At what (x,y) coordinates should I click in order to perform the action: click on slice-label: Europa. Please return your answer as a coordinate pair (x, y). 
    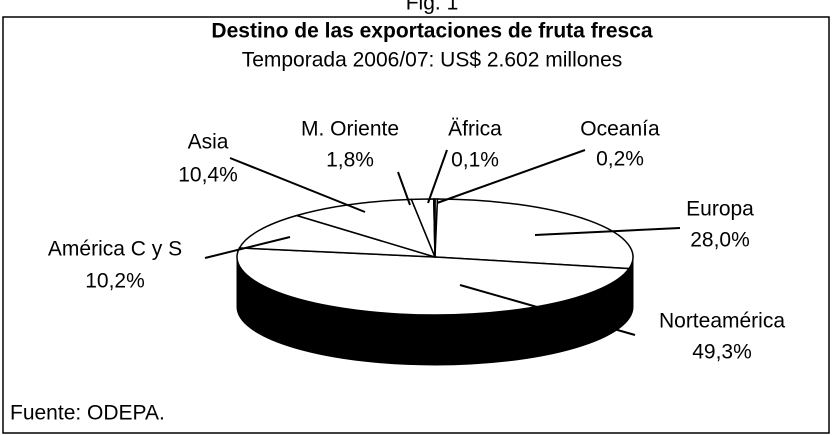
    Looking at the image, I should click on (720, 209).